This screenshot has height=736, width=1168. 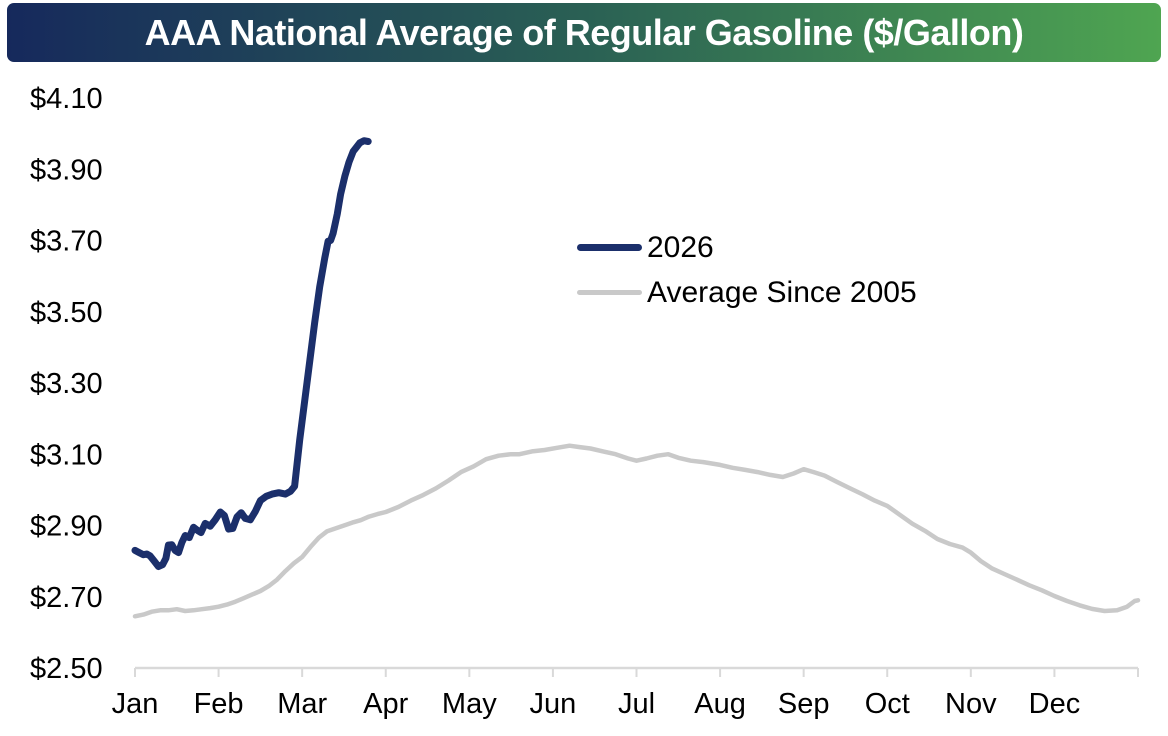 I want to click on x-tick-label: Apr, so click(x=385, y=704).